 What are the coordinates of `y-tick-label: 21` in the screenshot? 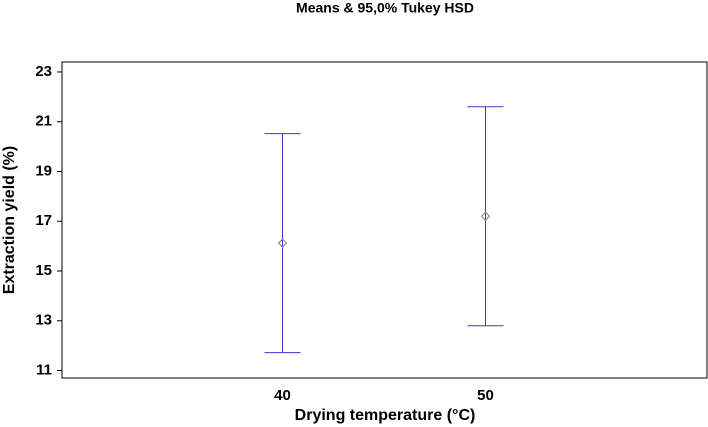 It's located at (43, 121).